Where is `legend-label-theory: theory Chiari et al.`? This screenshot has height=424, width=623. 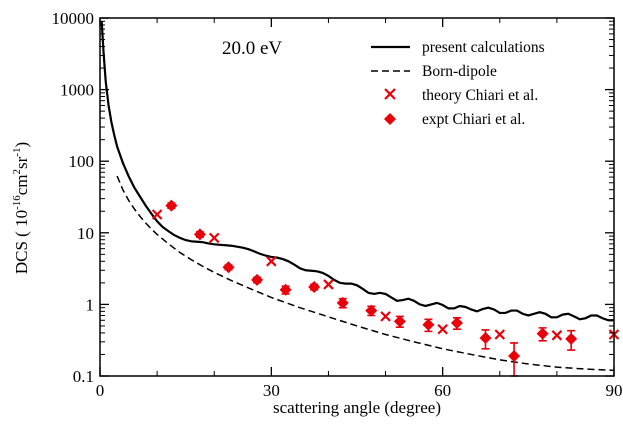 legend-label-theory: theory Chiari et al. is located at coordinates (480, 95).